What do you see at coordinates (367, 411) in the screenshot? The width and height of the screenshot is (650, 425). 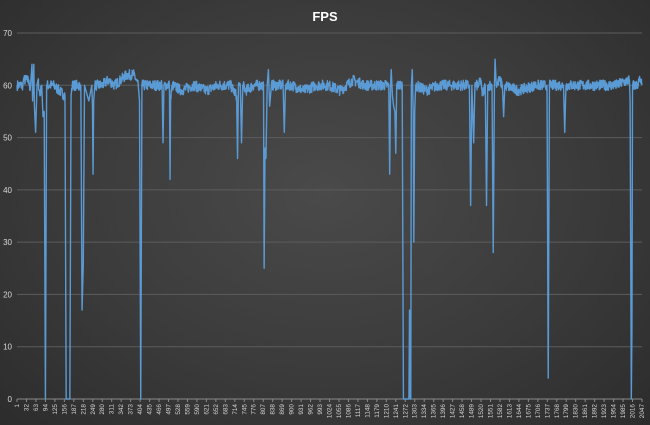 I see `x-tick-label: 1148` at bounding box center [367, 411].